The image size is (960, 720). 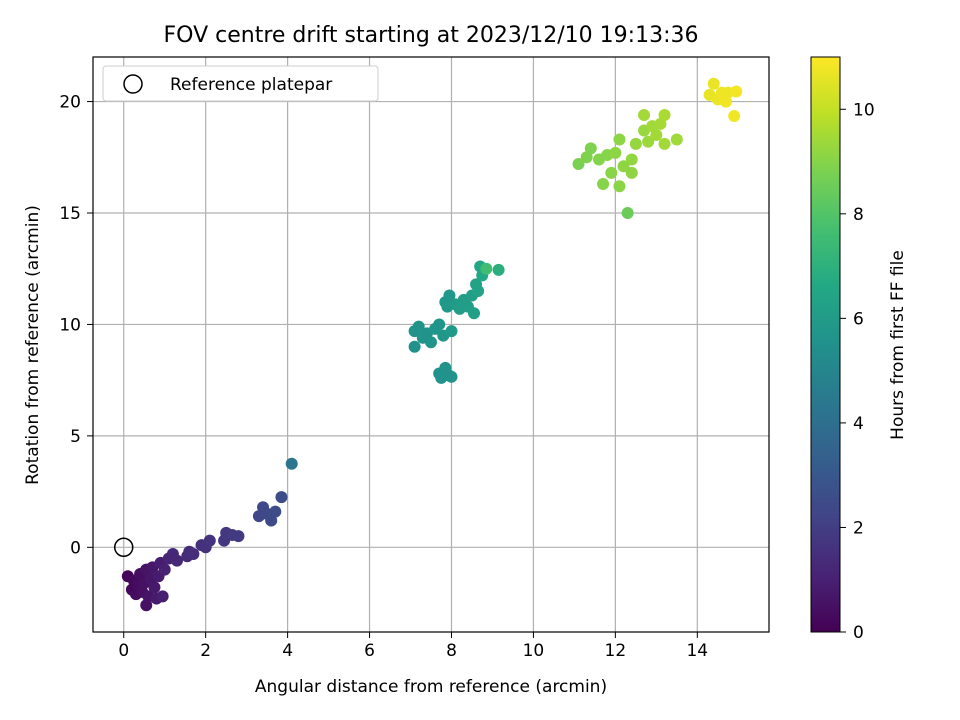 I want to click on colorbar-tick-label: 2, so click(x=858, y=528).